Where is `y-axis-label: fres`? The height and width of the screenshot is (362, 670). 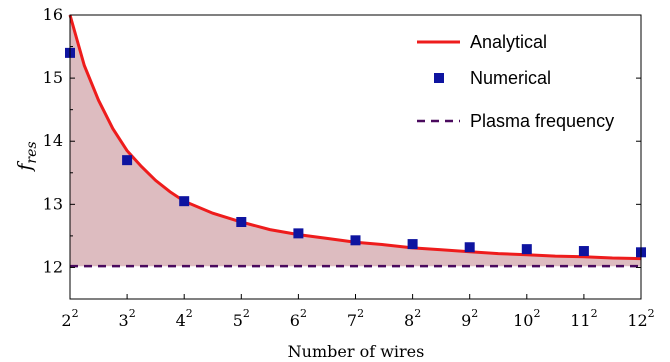 y-axis-label: fres is located at coordinates (27, 156).